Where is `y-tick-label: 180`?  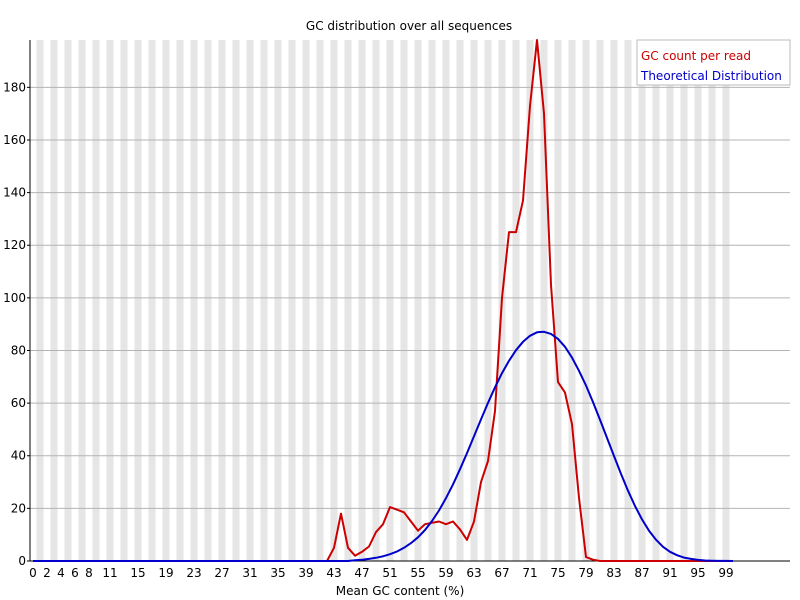 y-tick-label: 180 is located at coordinates (14, 87).